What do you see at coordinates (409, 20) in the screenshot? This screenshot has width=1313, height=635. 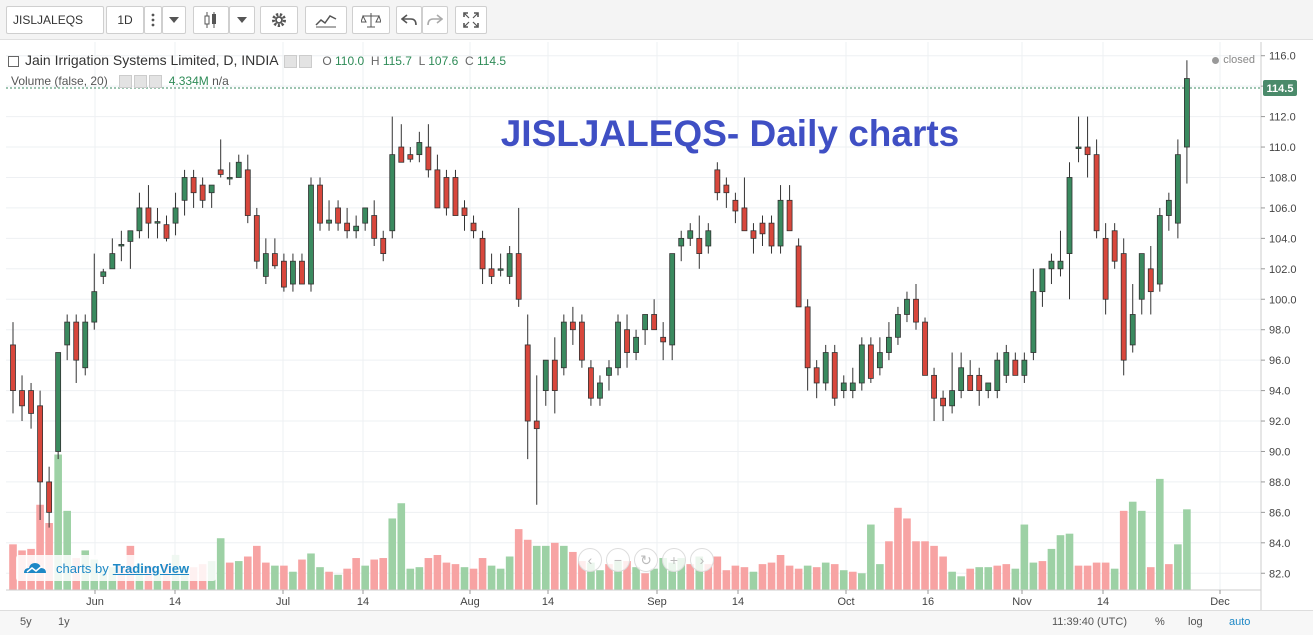 I see `undo-icon` at bounding box center [409, 20].